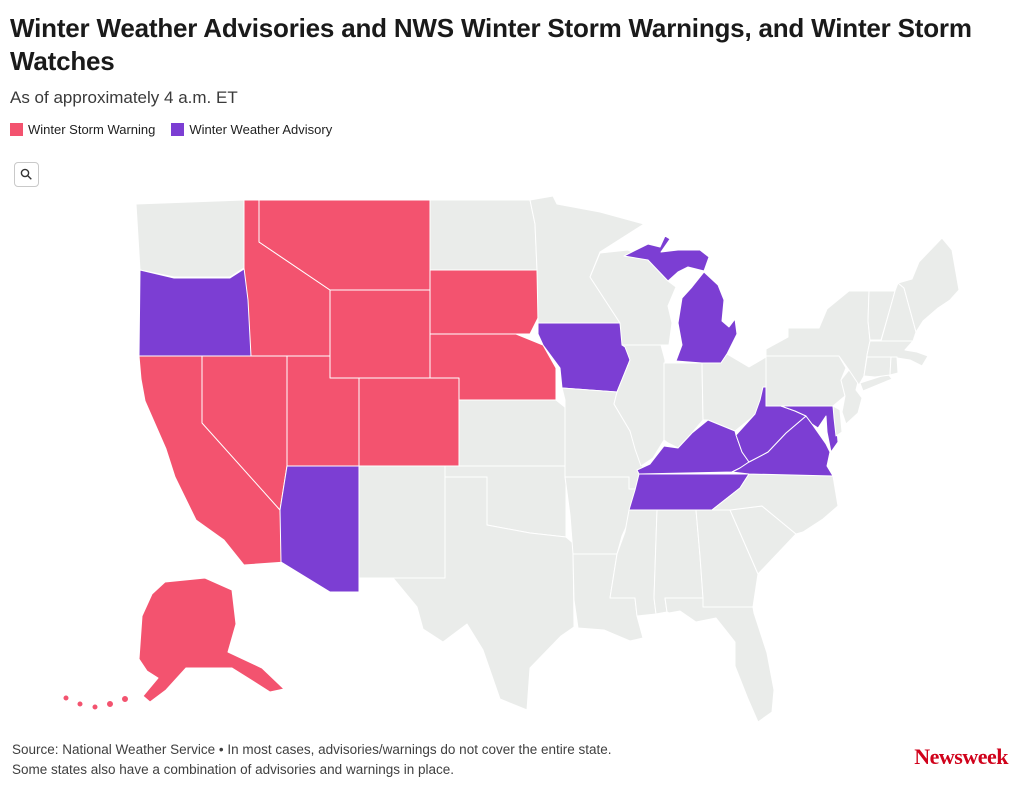  Describe the element at coordinates (380, 334) in the screenshot. I see `state-wy` at that location.